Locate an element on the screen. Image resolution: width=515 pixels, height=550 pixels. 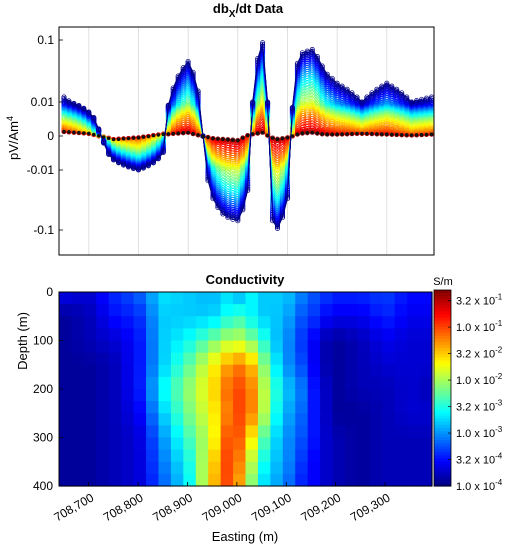
colorbar-label: 3.2 x 10⁻² is located at coordinates (479, 353).